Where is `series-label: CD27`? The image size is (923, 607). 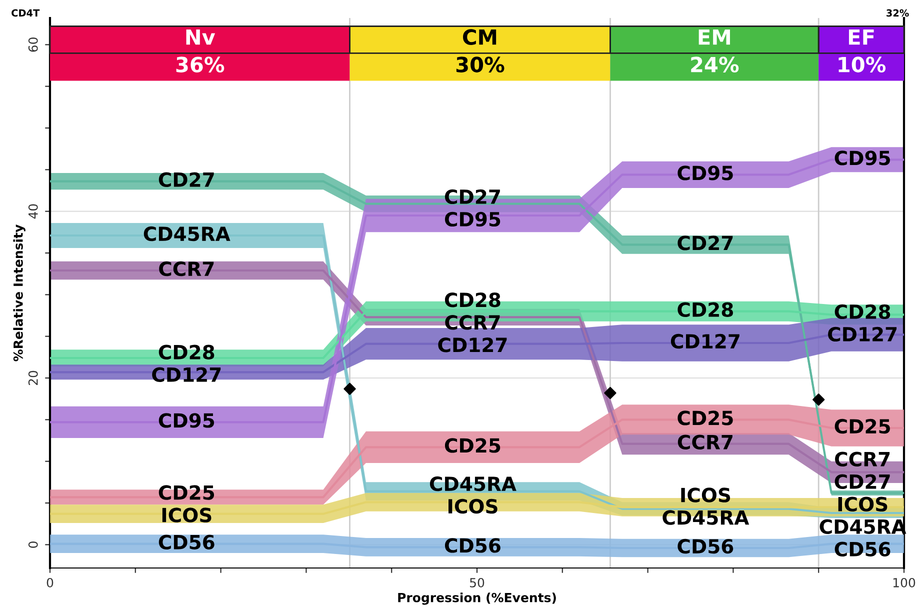
series-label: CD27 is located at coordinates (472, 196).